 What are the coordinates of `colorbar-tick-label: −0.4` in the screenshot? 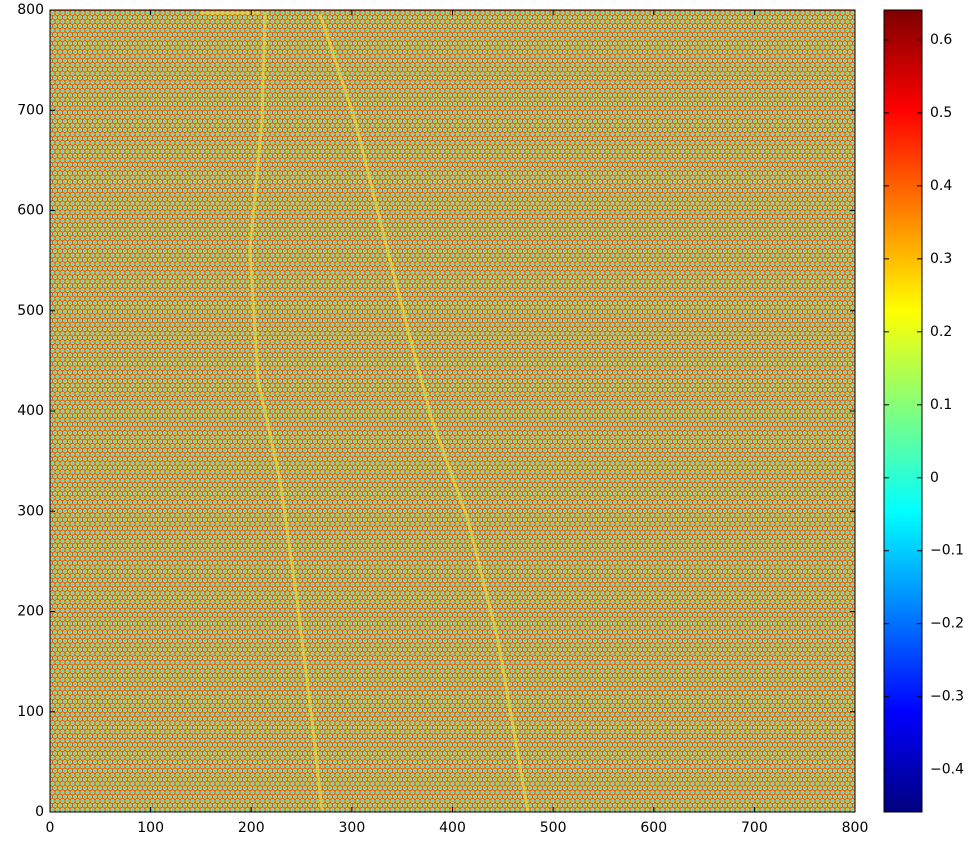 It's located at (947, 770).